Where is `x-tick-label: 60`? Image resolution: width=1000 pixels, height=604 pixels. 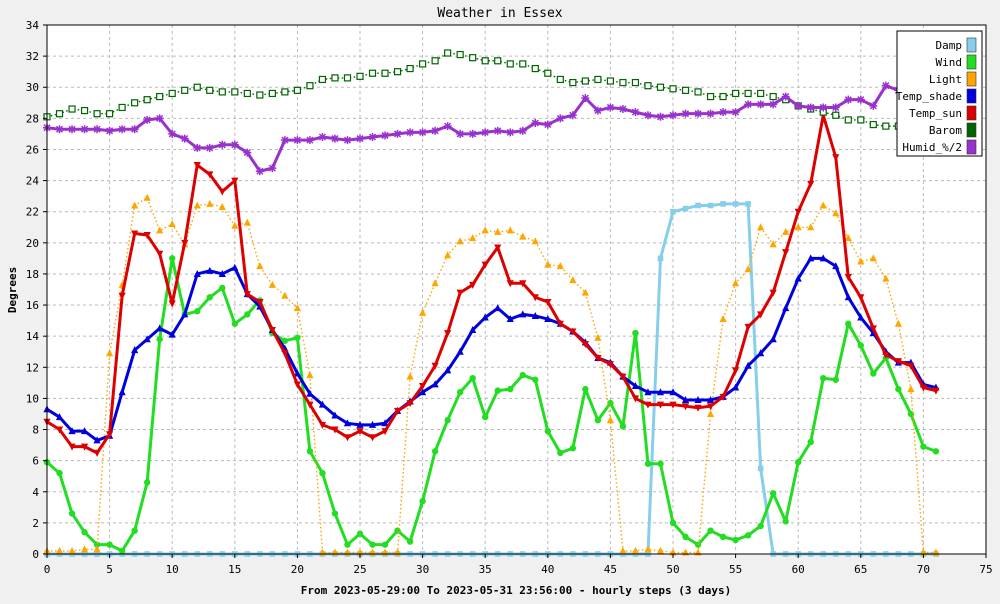
x-tick-label: 60 is located at coordinates (798, 569).